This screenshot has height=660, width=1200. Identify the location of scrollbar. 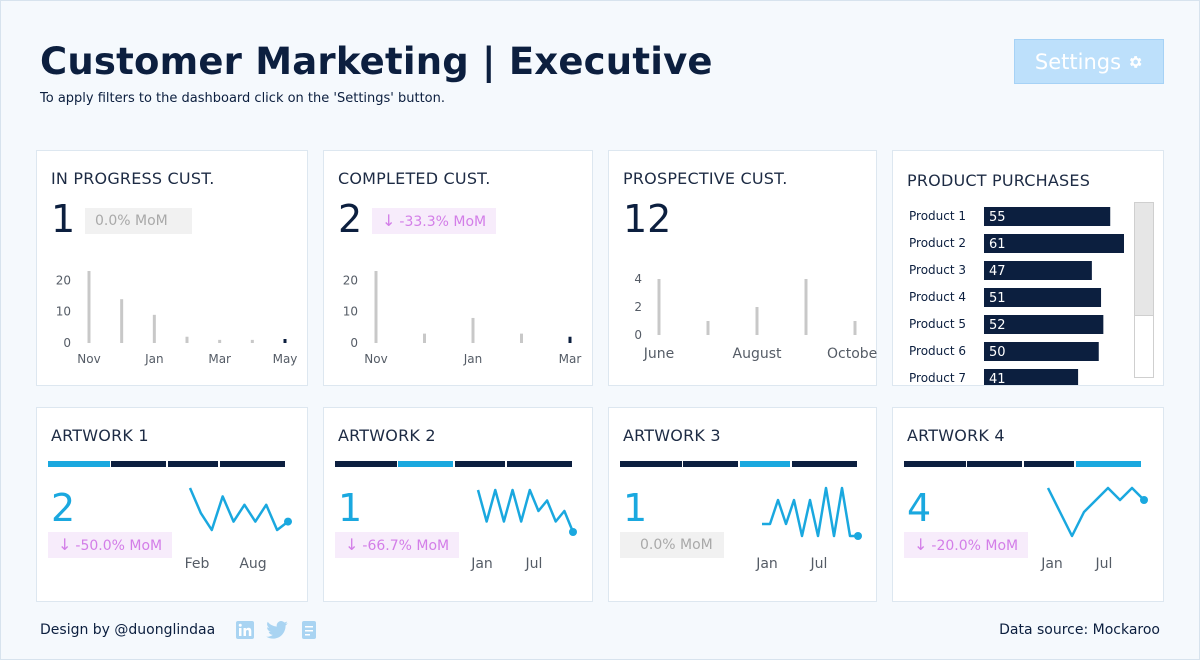
(1144, 290).